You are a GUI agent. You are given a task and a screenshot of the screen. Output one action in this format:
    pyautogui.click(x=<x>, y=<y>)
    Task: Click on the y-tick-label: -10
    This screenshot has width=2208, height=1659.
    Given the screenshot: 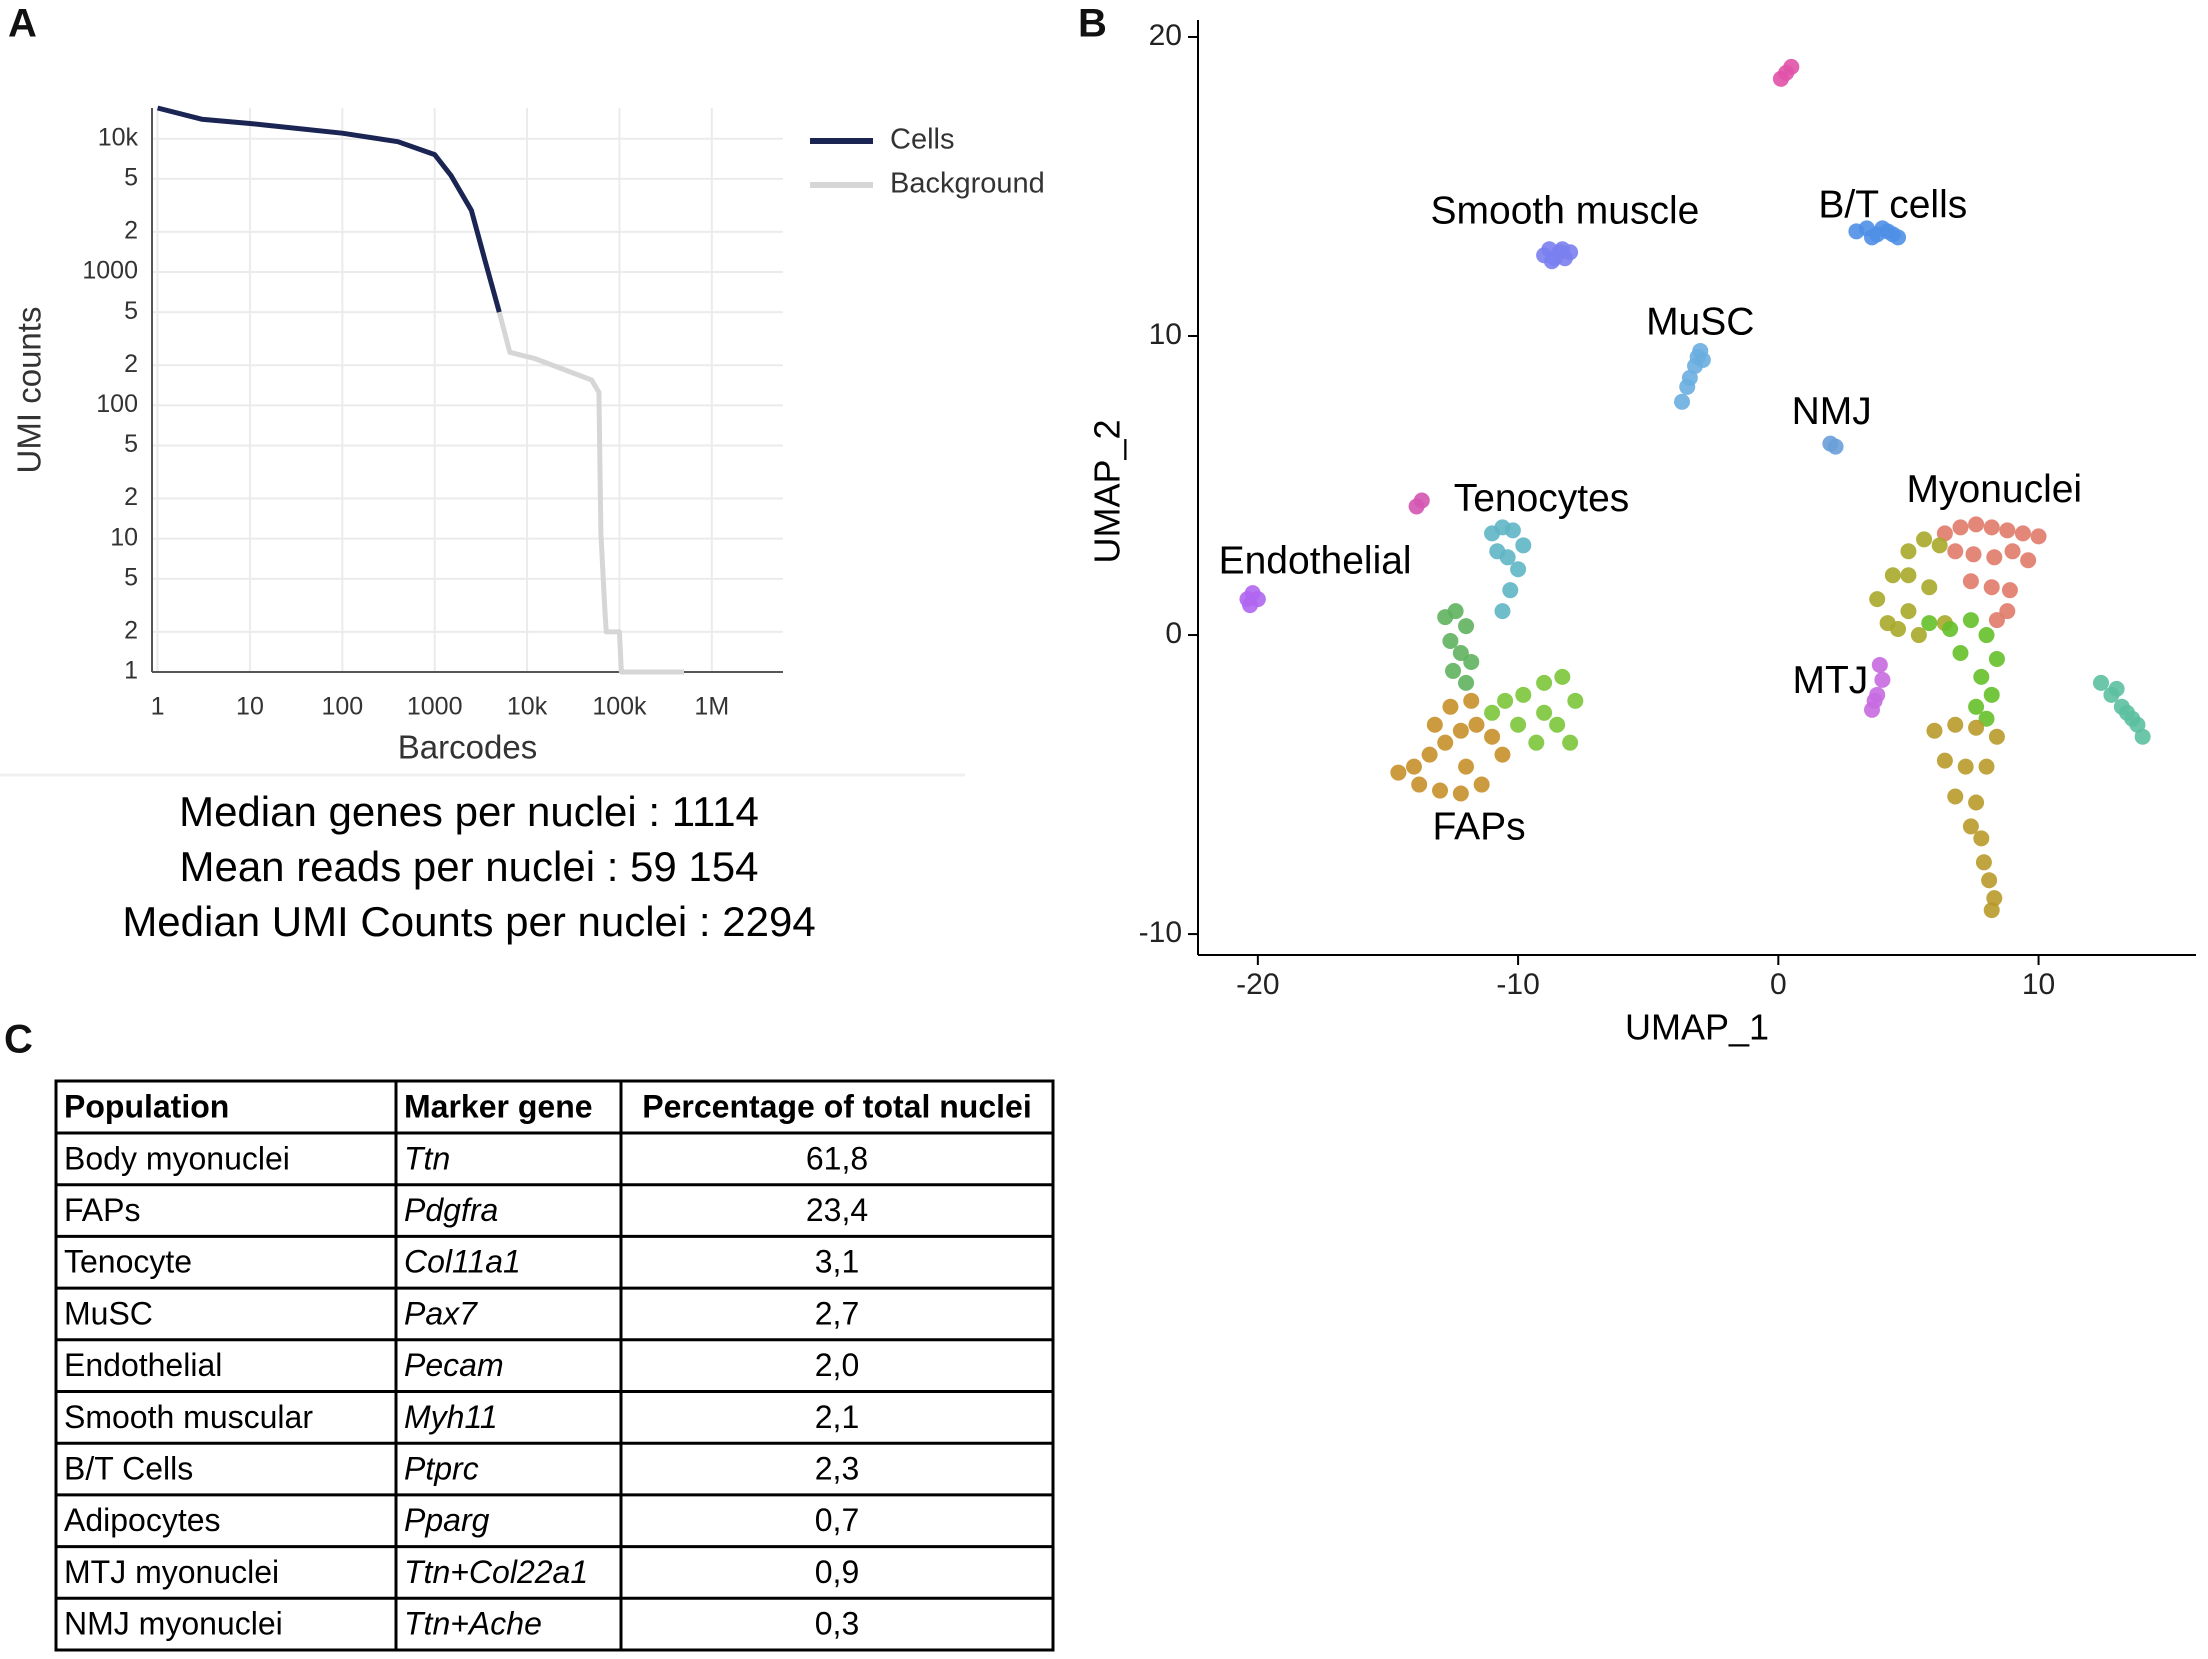 What is the action you would take?
    pyautogui.click(x=1160, y=932)
    